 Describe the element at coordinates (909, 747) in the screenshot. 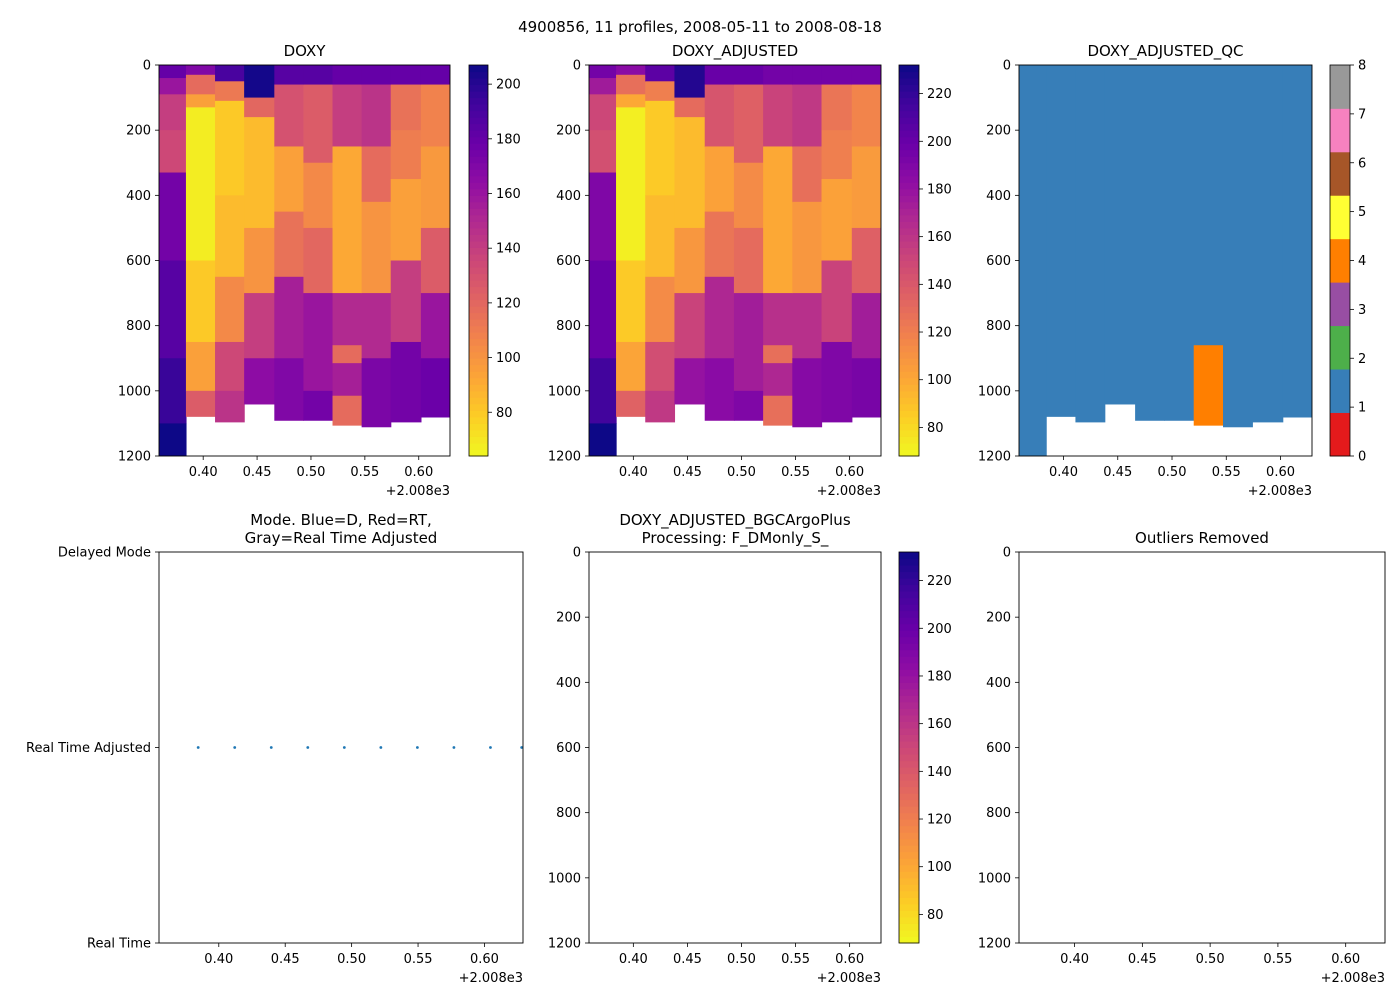

I see `colorbar-frame` at that location.